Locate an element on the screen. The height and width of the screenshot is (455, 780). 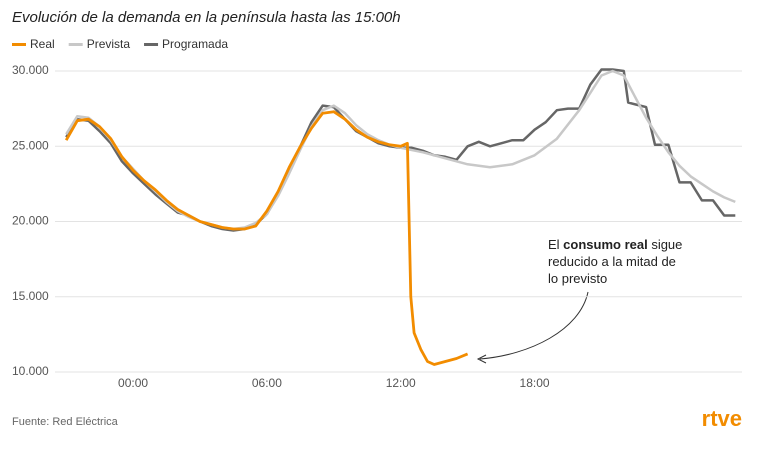
y-tick-label: 20.000 is located at coordinates (30, 221).